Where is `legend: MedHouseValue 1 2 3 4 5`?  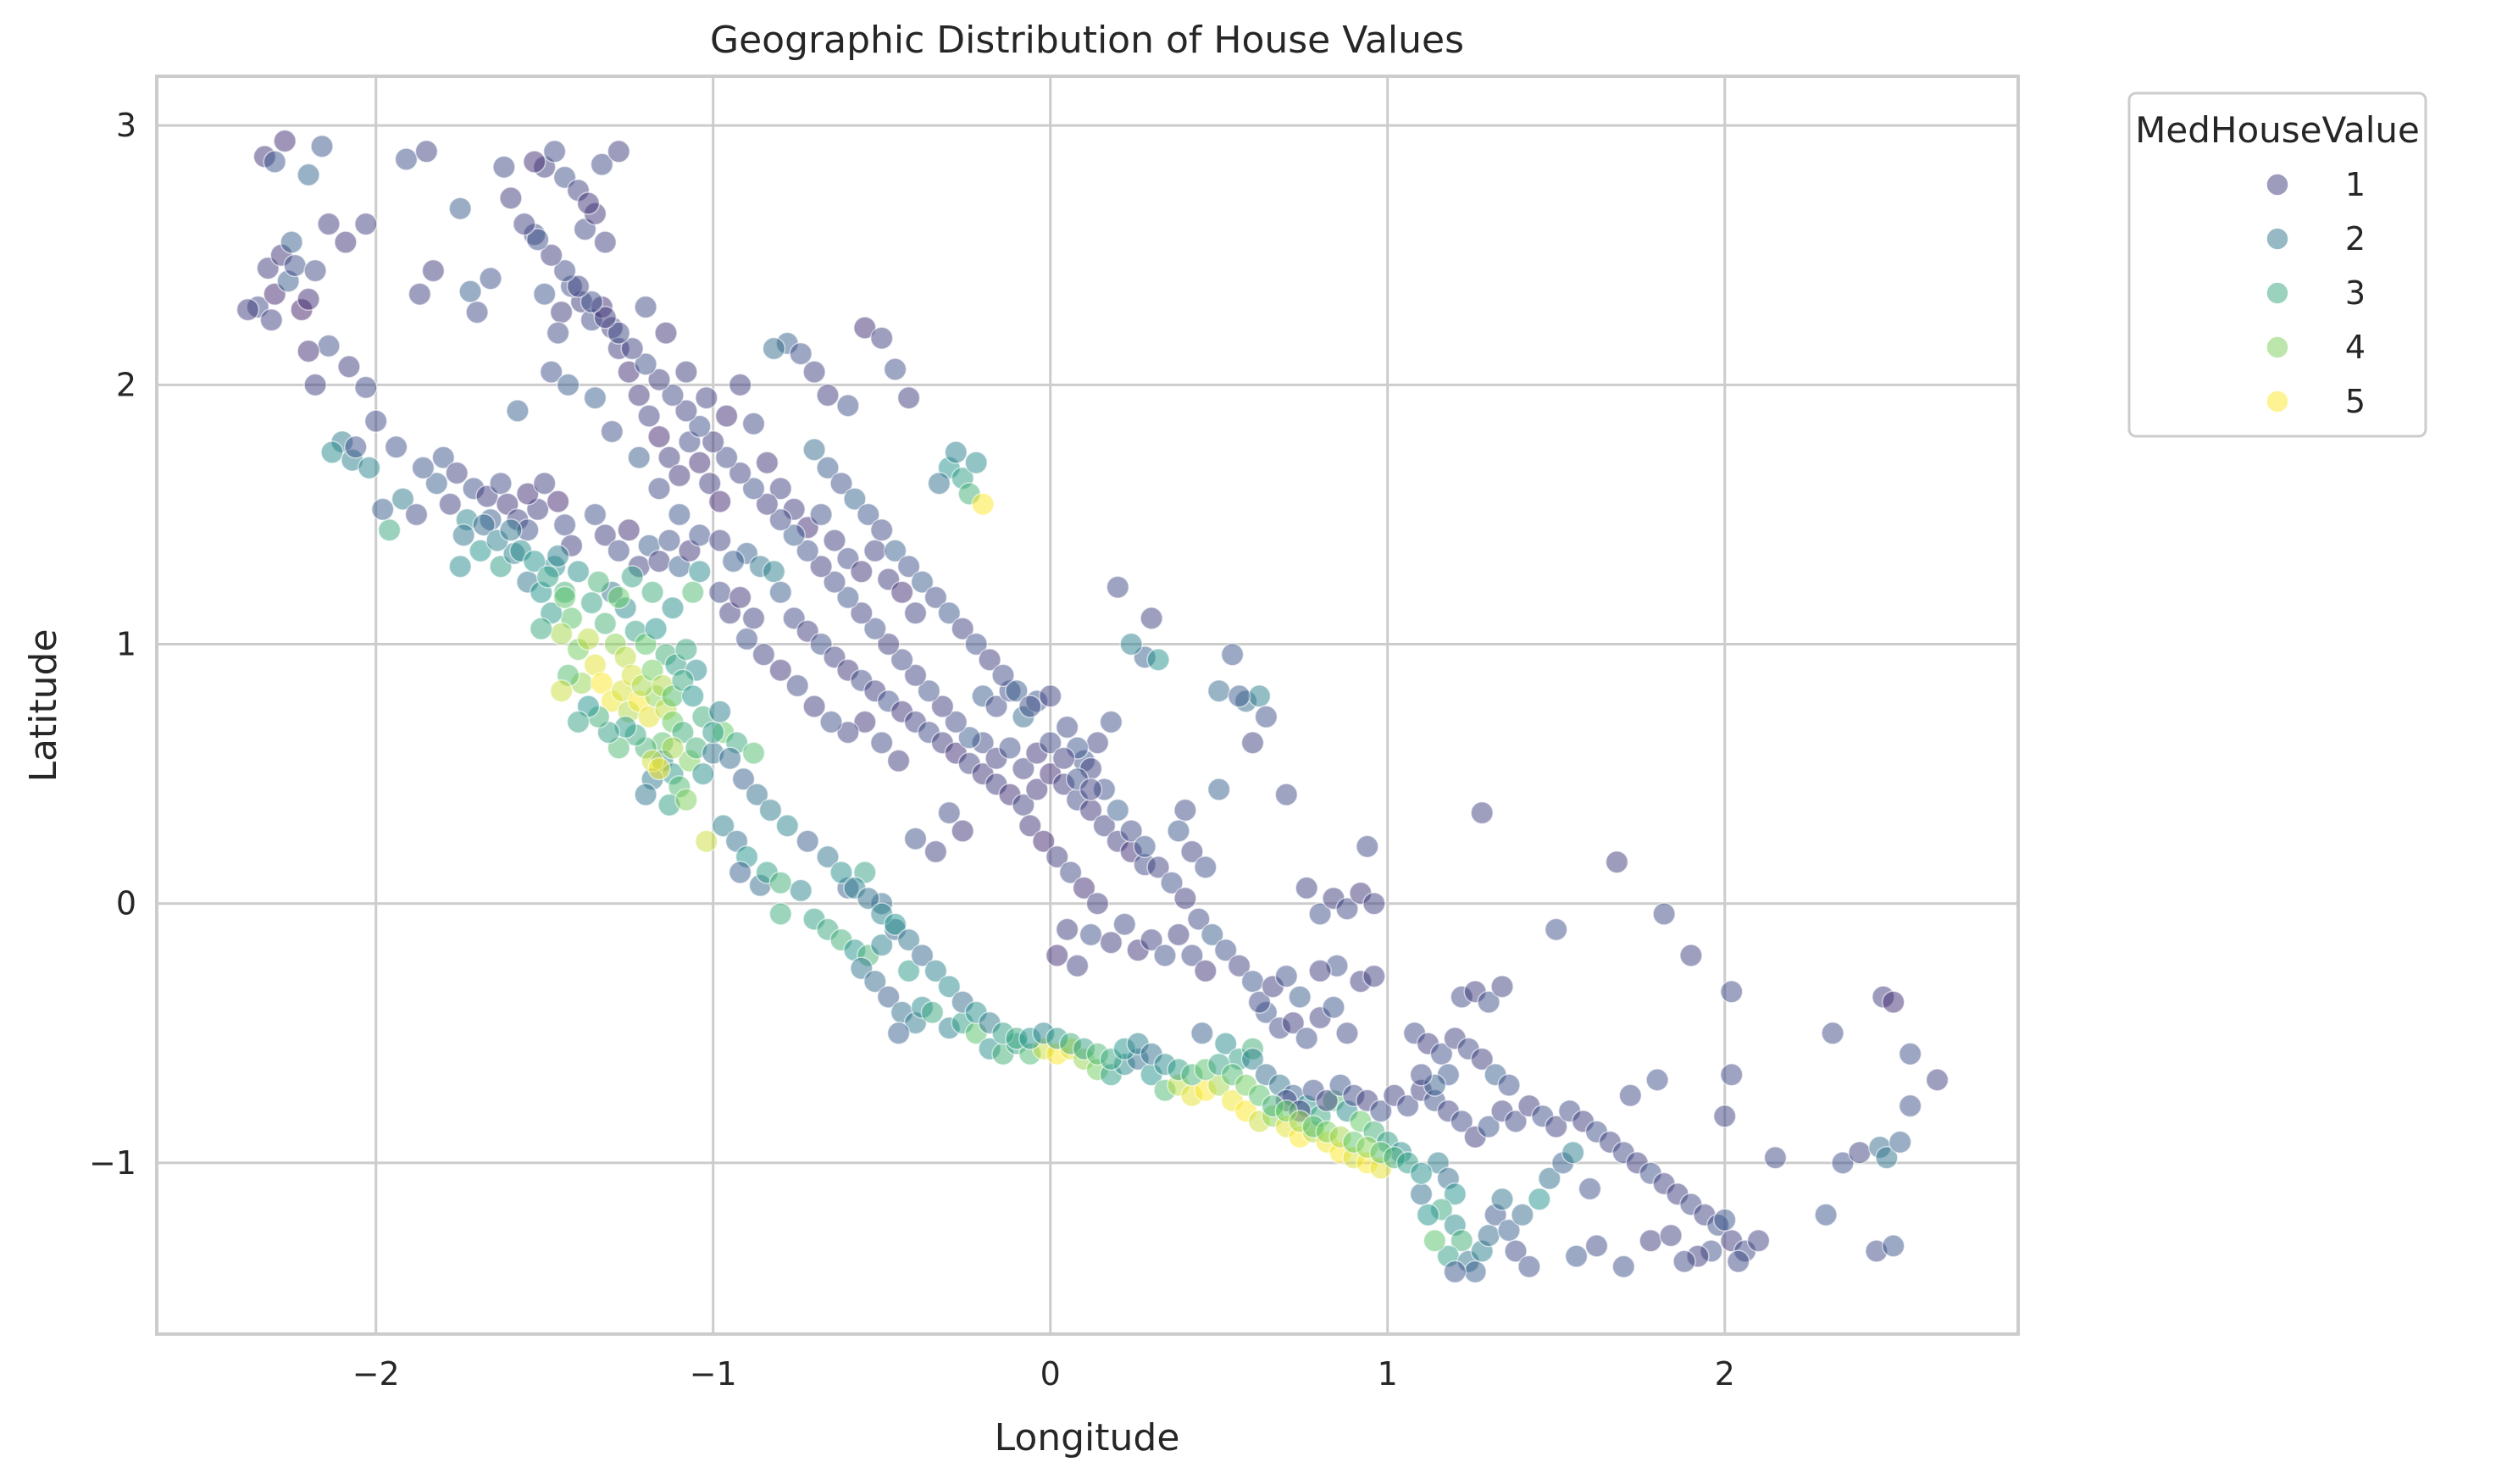
legend: MedHouseValue 1 2 3 4 5 is located at coordinates (2277, 264).